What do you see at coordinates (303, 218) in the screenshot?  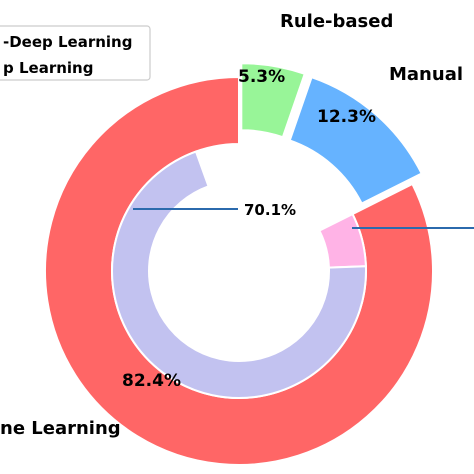 I see `annotation-lines` at bounding box center [303, 218].